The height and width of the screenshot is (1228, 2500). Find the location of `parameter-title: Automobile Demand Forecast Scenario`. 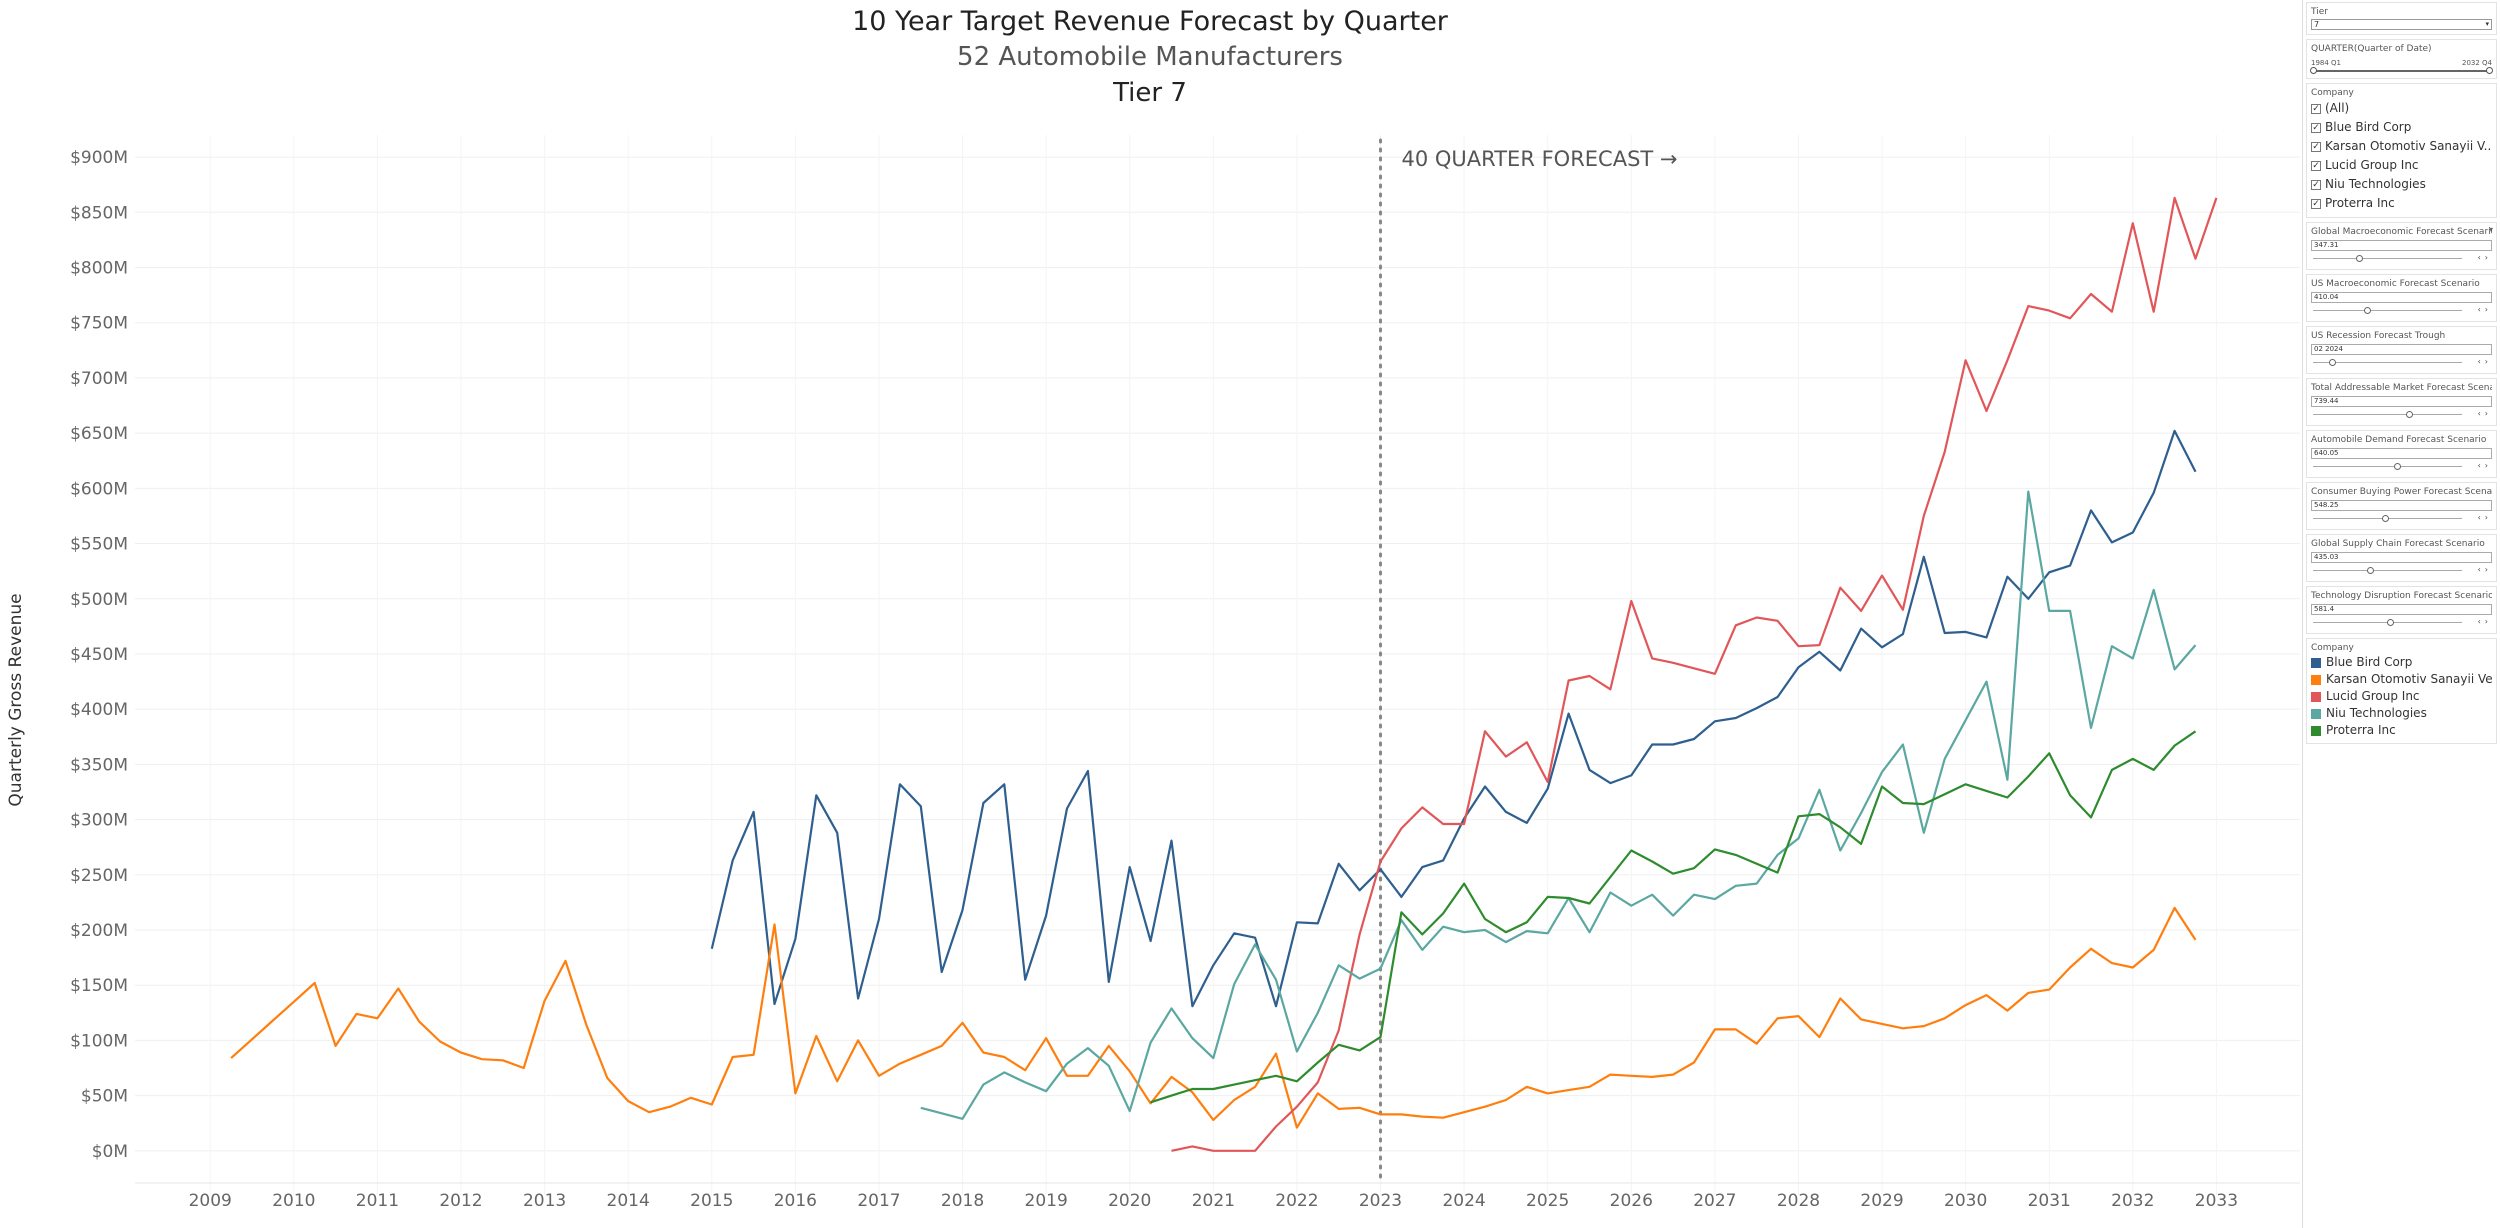

parameter-title: Automobile Demand Forecast Scenario is located at coordinates (2399, 440).